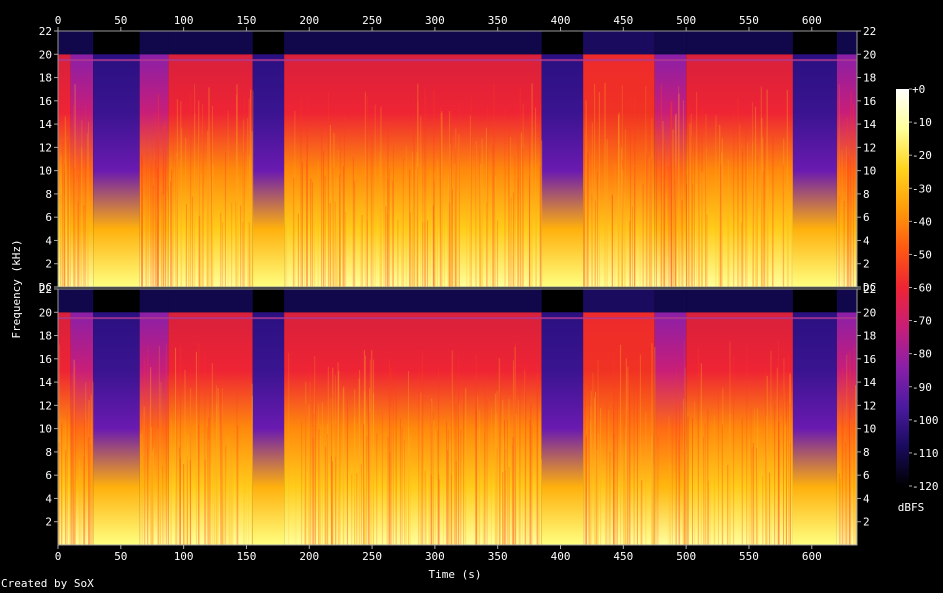  Describe the element at coordinates (120, 20) in the screenshot. I see `x-tick-label-top: 50` at that location.